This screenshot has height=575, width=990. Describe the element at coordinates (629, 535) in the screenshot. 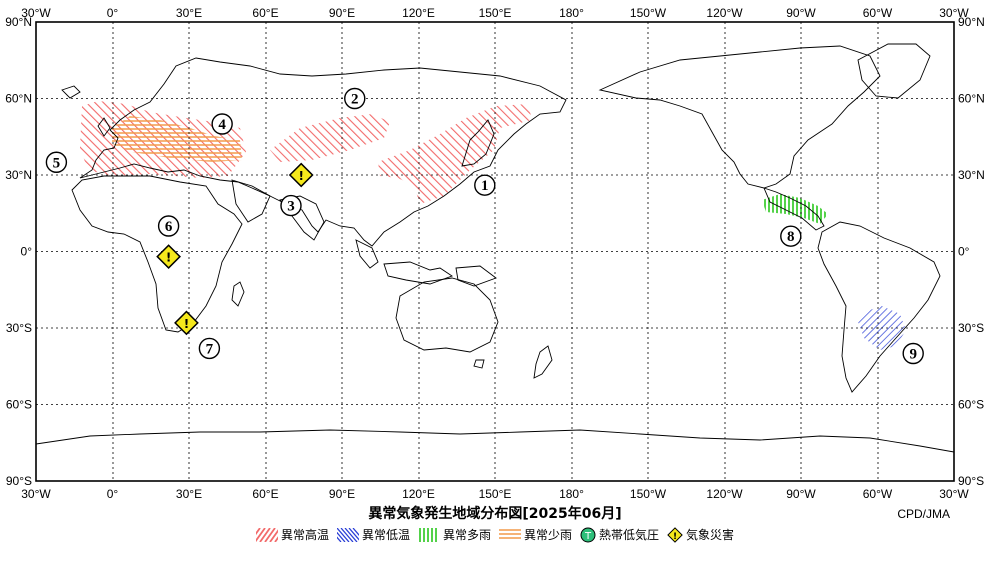

I see `legend-label: 熱帯低気圧` at that location.